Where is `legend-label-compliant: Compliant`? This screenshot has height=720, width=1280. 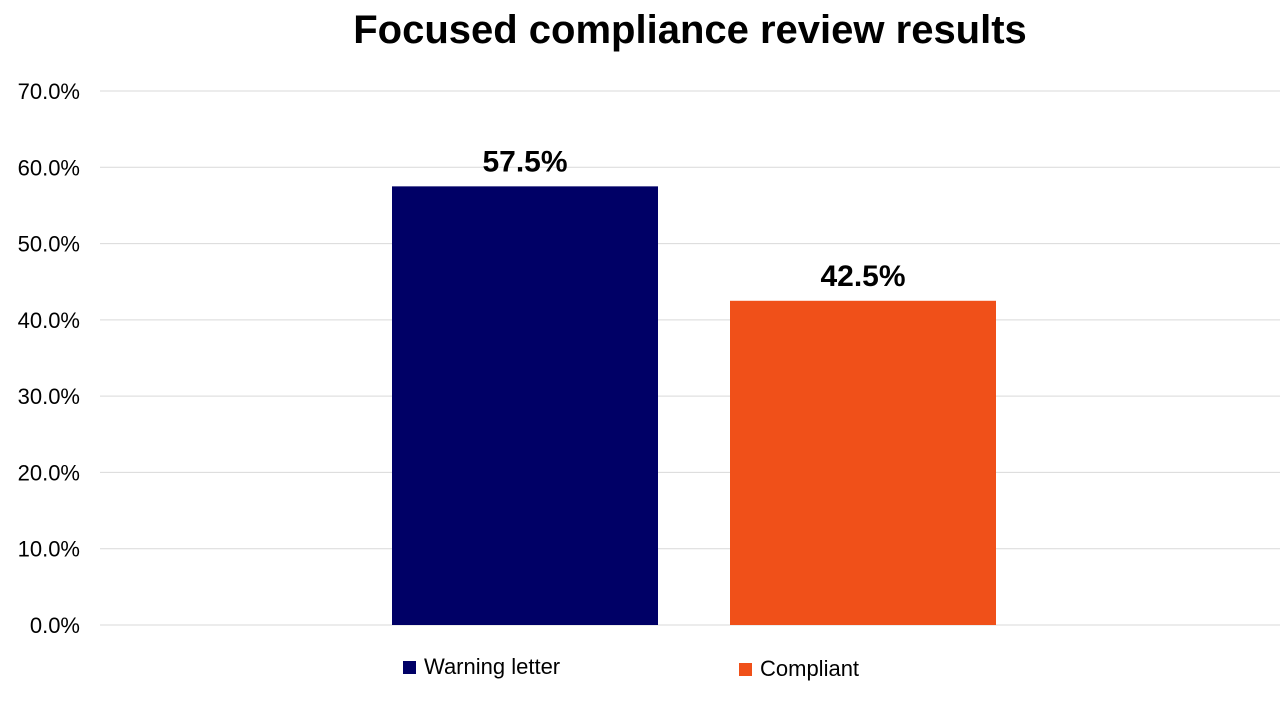
legend-label-compliant: Compliant is located at coordinates (810, 668).